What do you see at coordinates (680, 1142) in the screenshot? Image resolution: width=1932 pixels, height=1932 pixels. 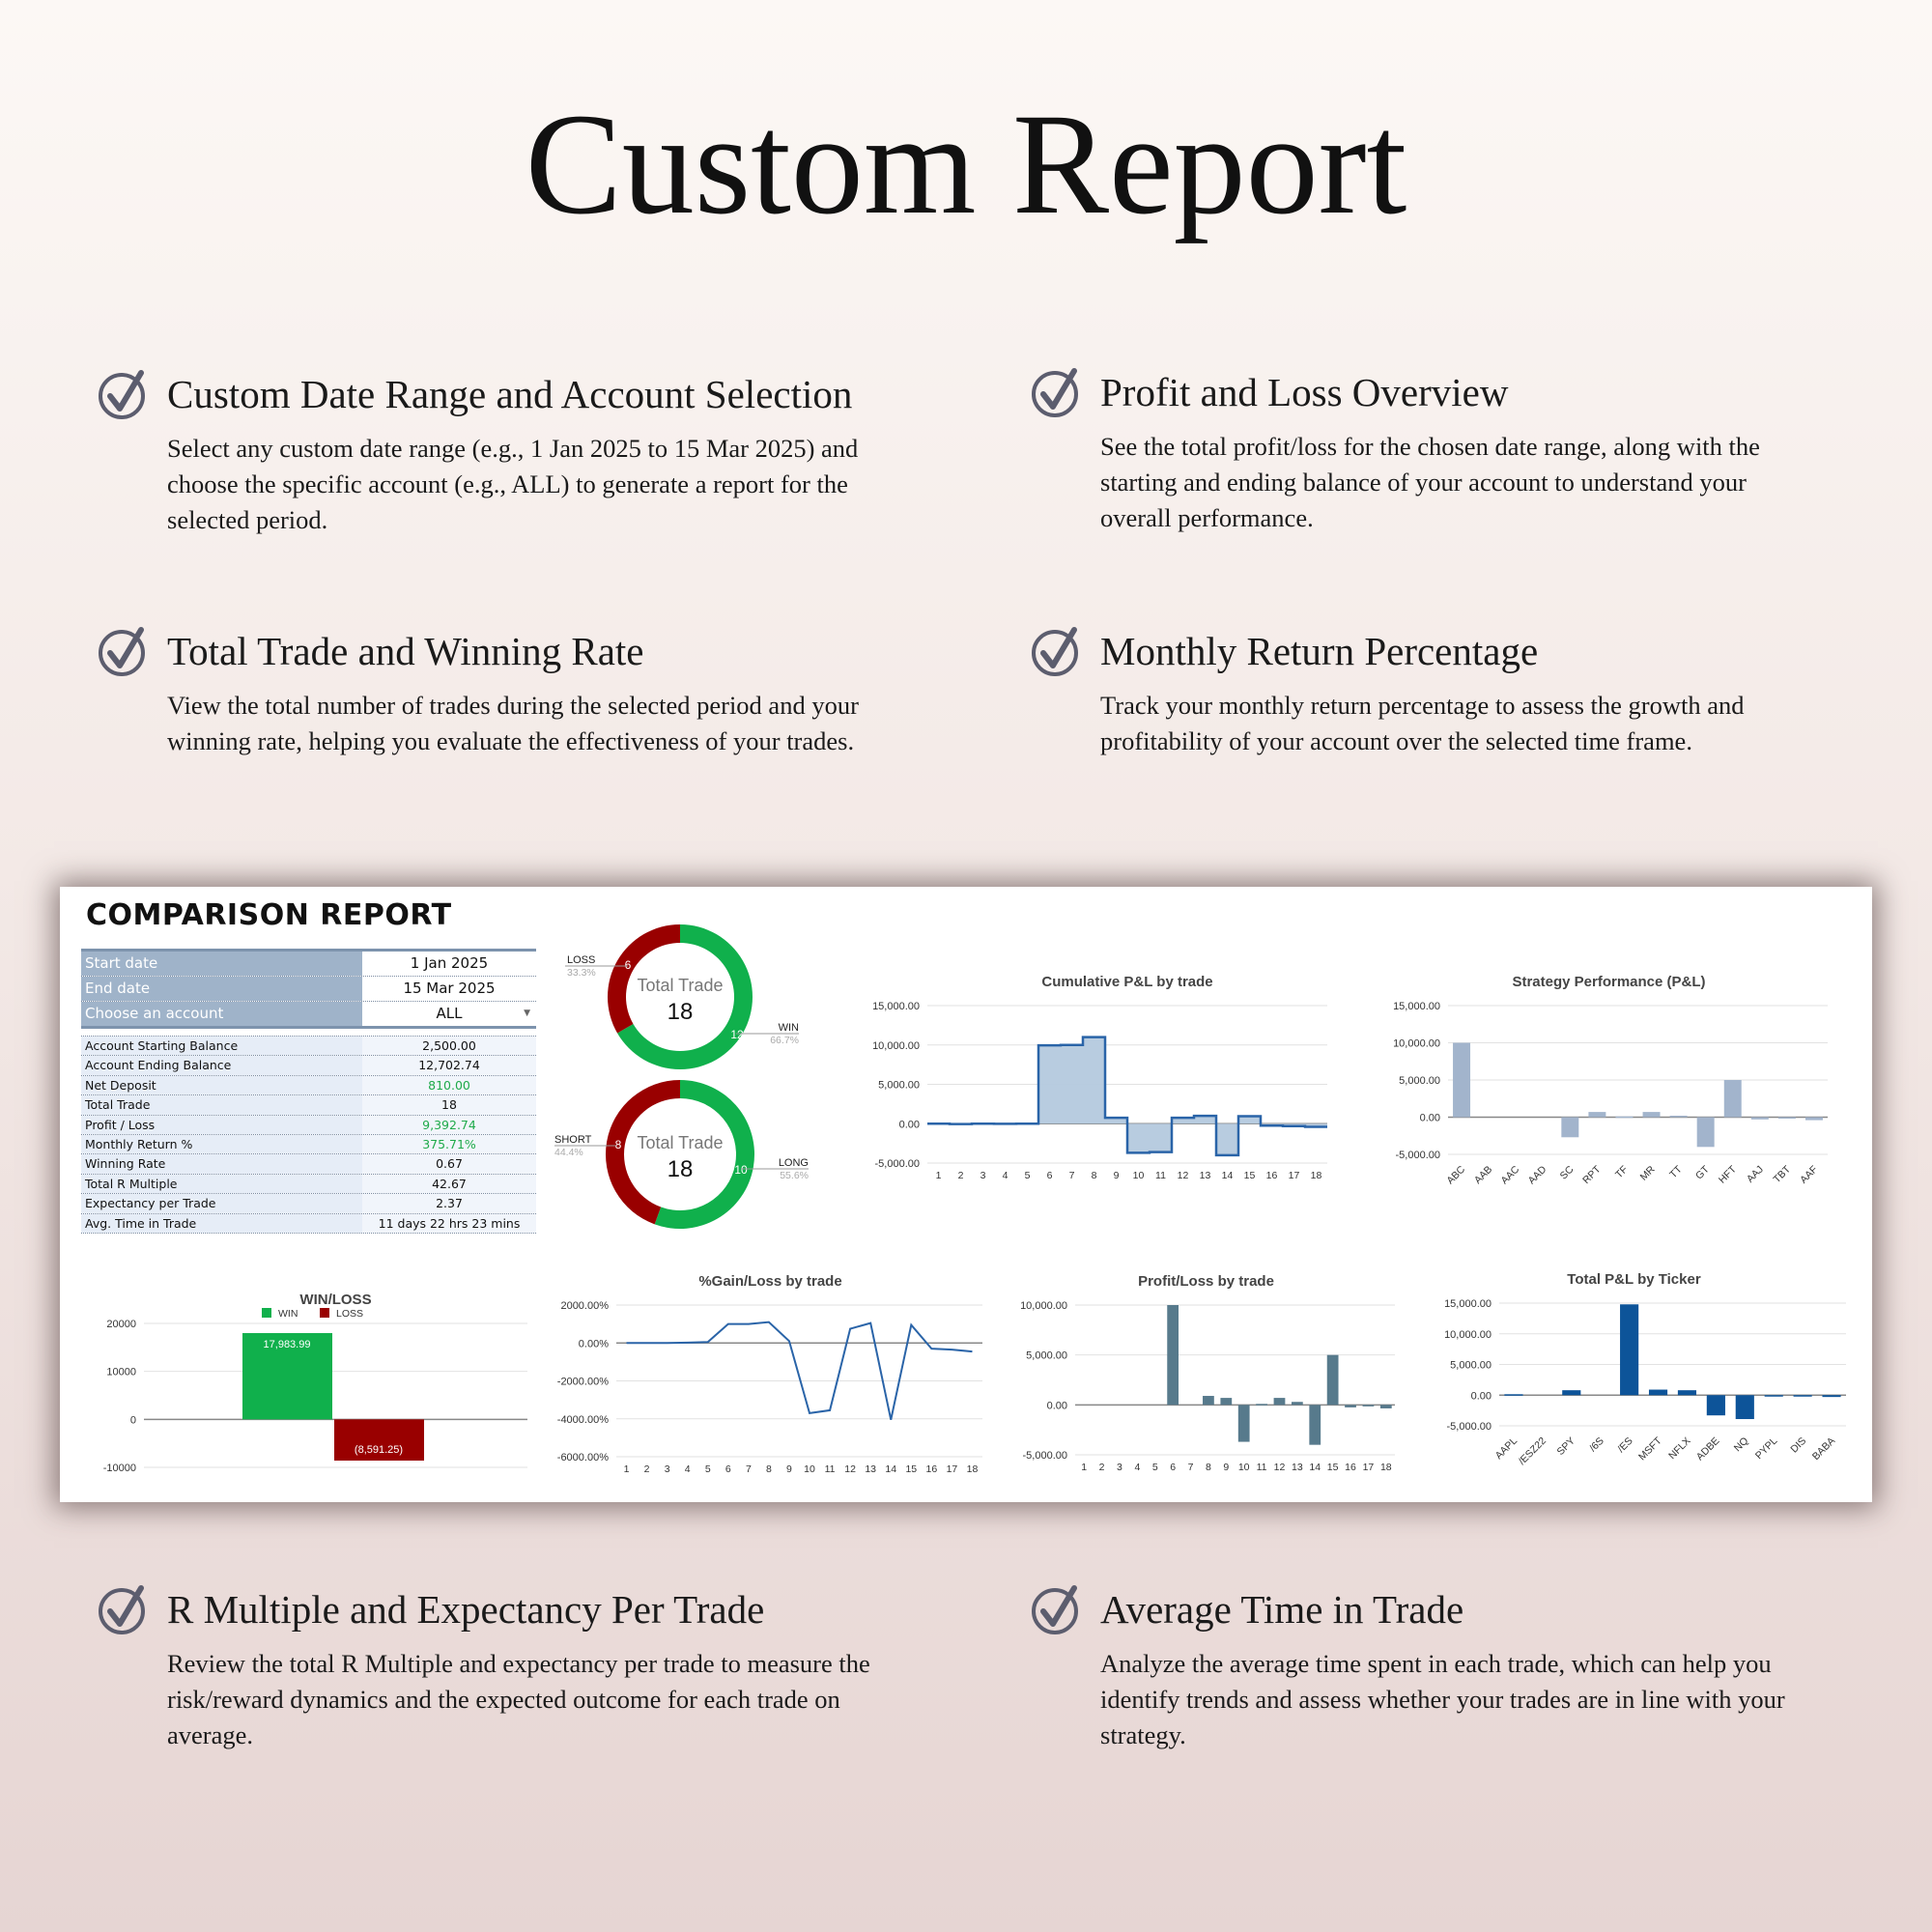 I see `donut-center-label: Total Trade` at bounding box center [680, 1142].